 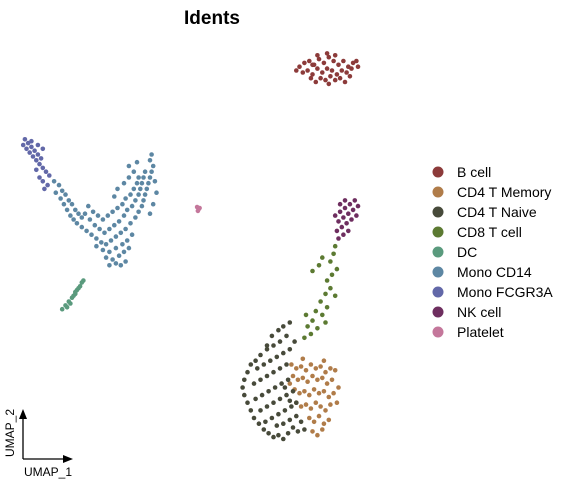 I want to click on legend-swatch-platelet, so click(x=438, y=332).